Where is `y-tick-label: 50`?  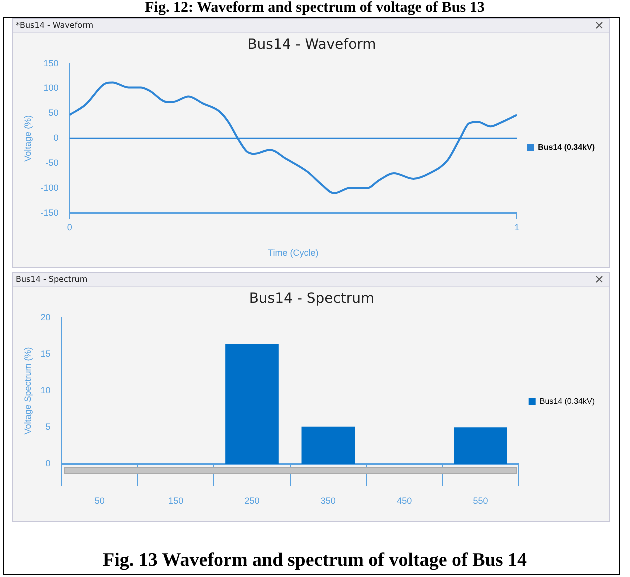 y-tick-label: 50 is located at coordinates (53, 113).